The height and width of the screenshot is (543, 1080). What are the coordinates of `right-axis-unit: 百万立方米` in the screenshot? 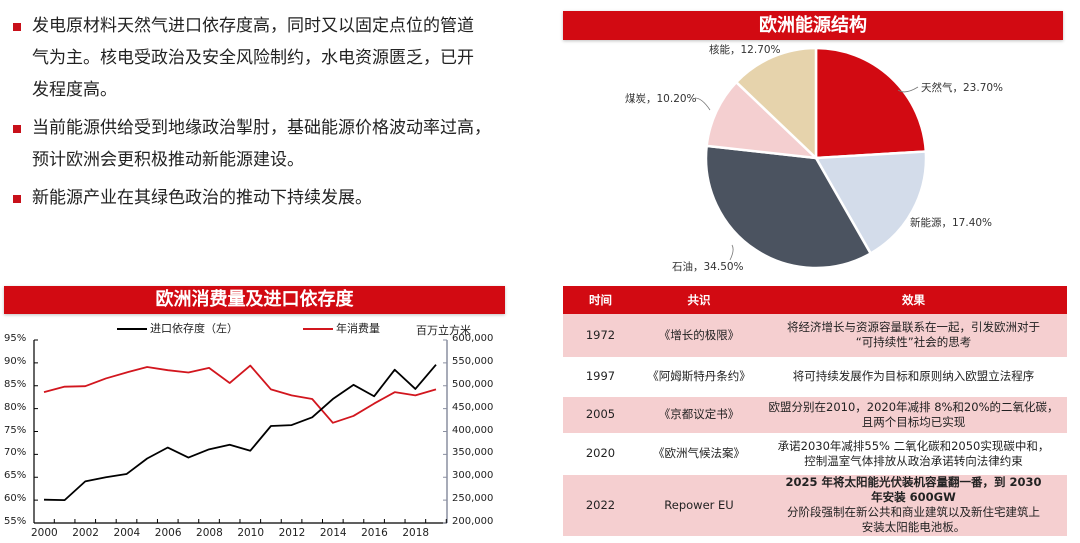 It's located at (443, 330).